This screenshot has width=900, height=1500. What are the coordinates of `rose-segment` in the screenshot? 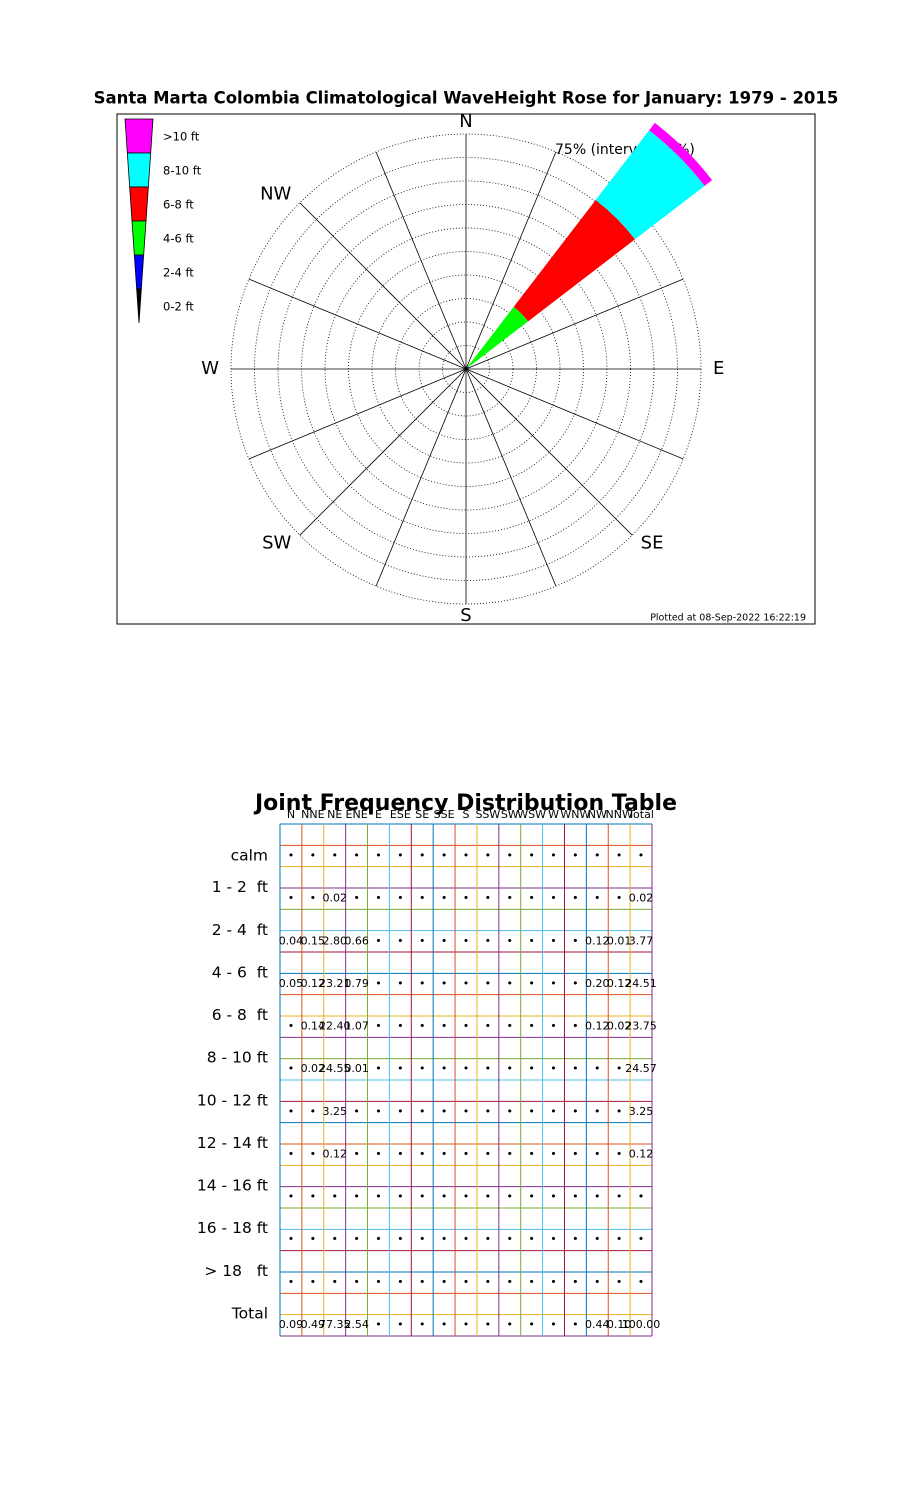 It's located at (467, 367).